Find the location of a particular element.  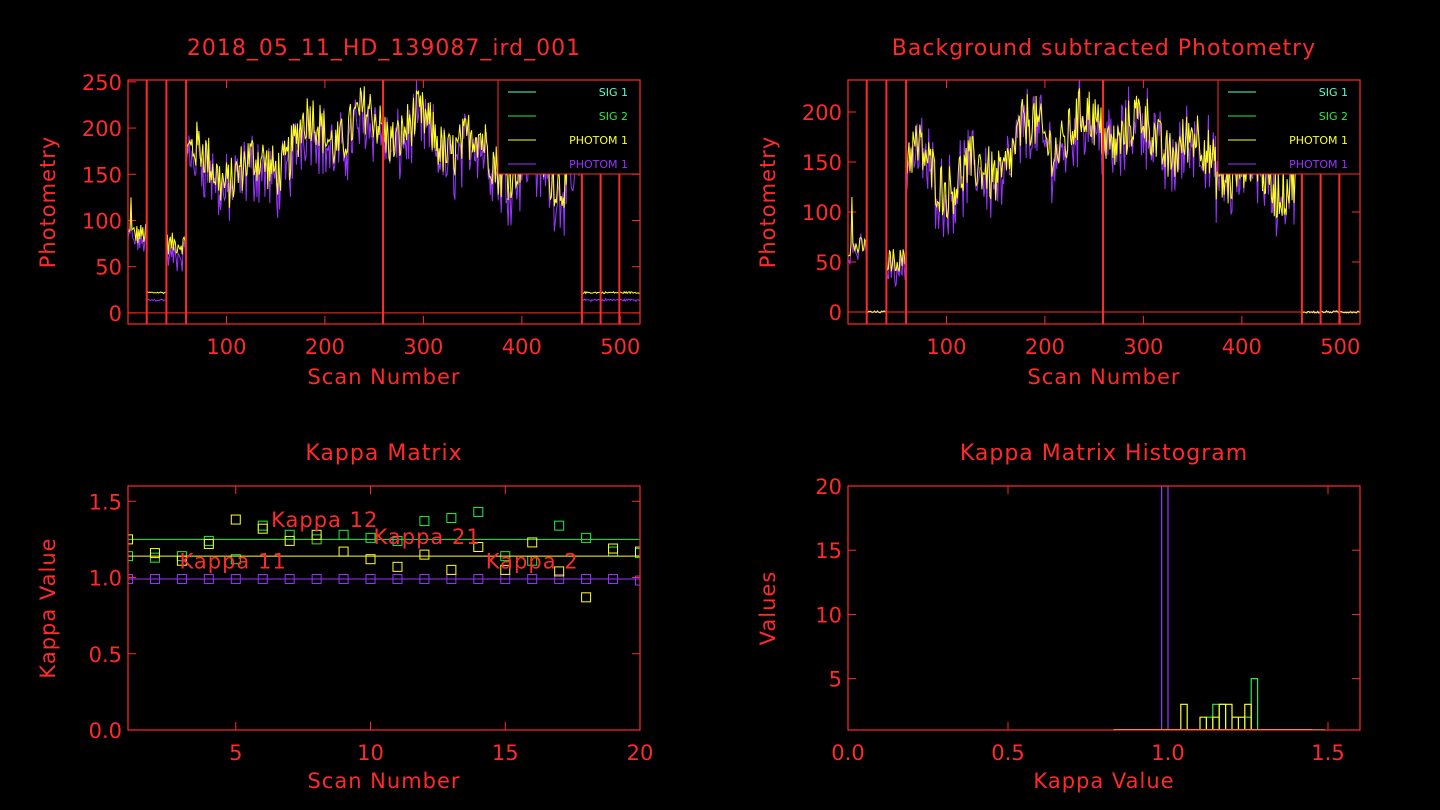

y-tick-label: 0 is located at coordinates (835, 313).